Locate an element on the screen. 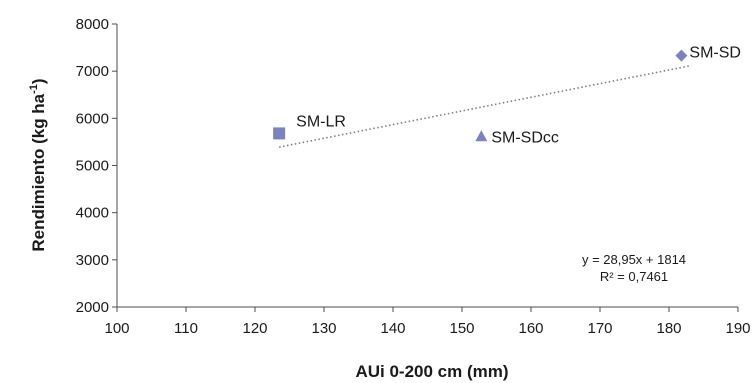 The height and width of the screenshot is (383, 754). y-axis-title-sup: -1 is located at coordinates (34, 89).